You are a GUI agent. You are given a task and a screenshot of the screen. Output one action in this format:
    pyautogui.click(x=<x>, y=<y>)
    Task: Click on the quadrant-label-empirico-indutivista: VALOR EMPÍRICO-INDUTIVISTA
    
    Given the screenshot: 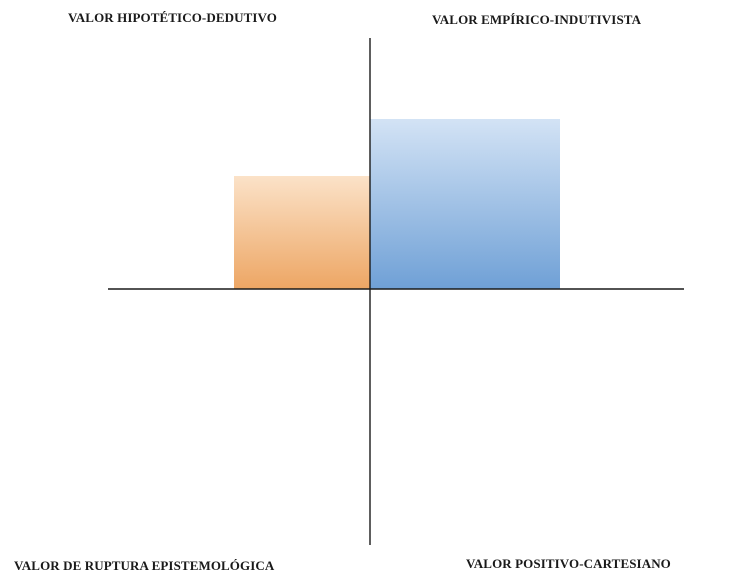 What is the action you would take?
    pyautogui.click(x=537, y=19)
    